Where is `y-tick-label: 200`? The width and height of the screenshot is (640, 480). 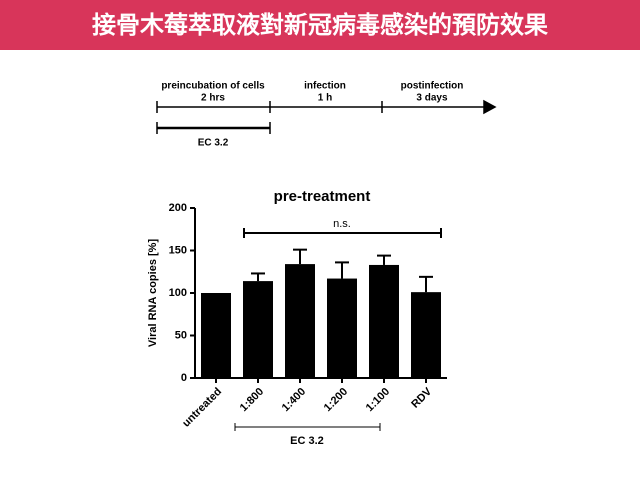 y-tick-label: 200 is located at coordinates (178, 208).